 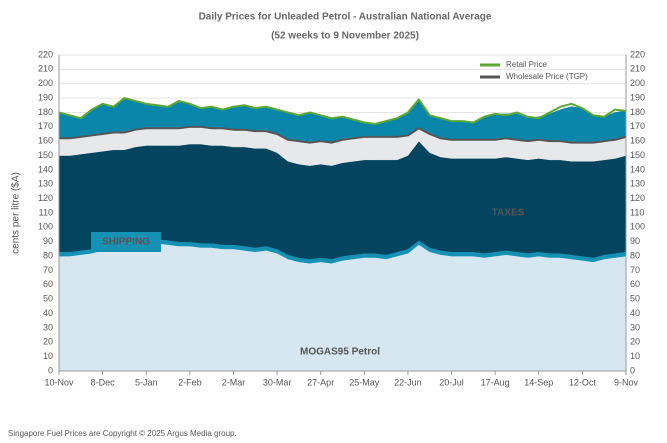 I want to click on y-tick-label: 170, so click(x=45, y=126).